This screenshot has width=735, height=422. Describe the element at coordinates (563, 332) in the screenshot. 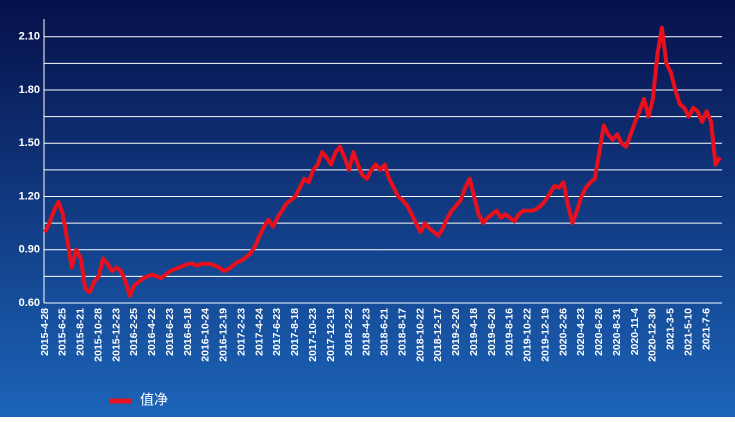

I see `x-tick-label: 2020-2-26` at that location.